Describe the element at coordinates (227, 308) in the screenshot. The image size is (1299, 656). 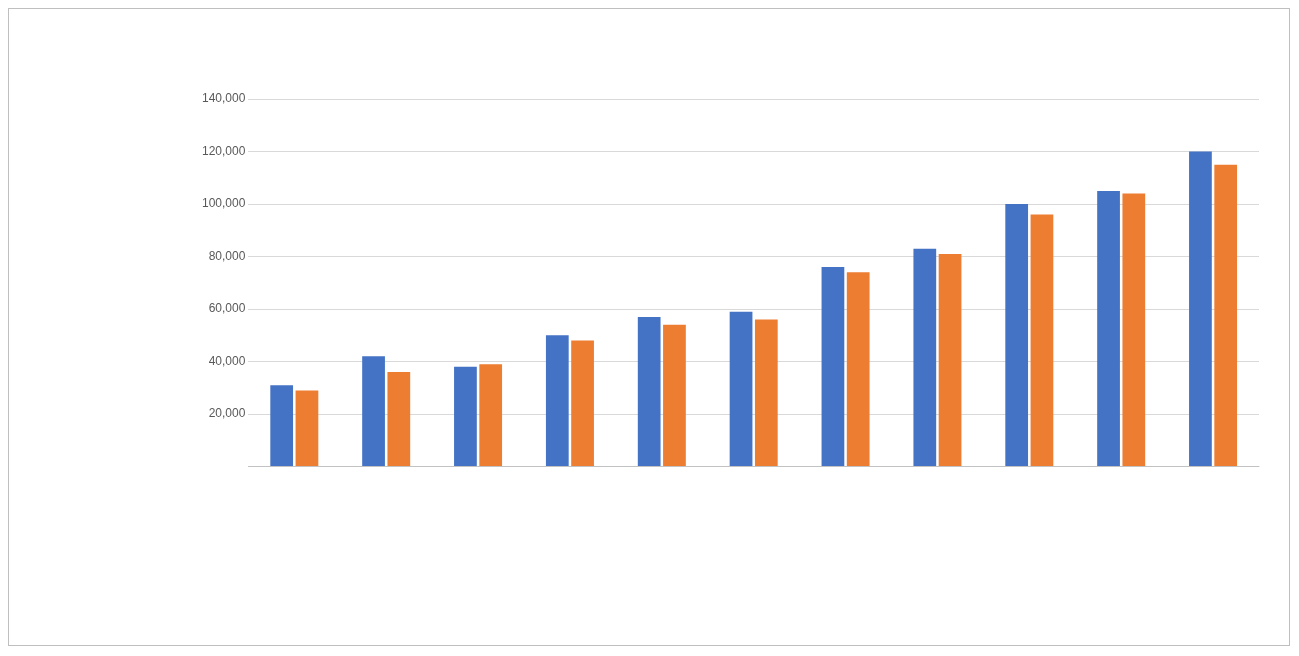
I see `y-tick-label: 60,000` at that location.